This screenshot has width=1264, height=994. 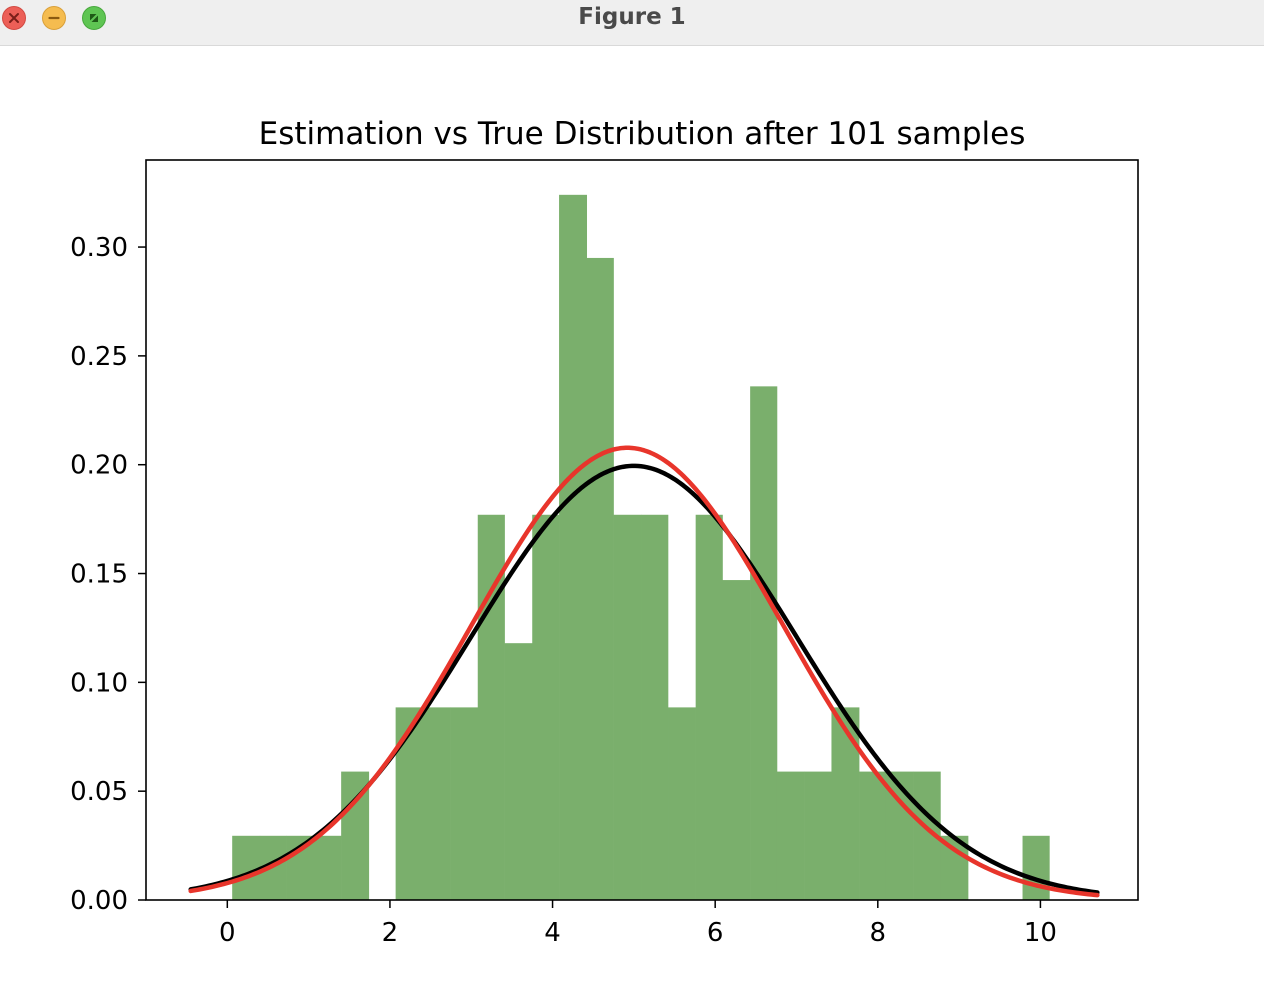 I want to click on y-tick-label: 0.00, so click(x=99, y=901).